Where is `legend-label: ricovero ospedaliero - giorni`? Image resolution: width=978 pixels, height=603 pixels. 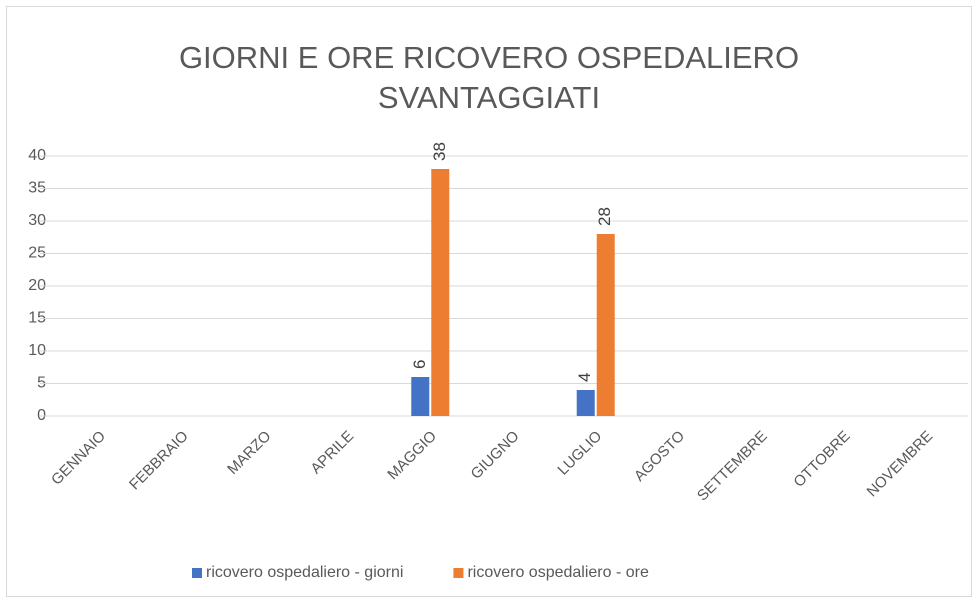 legend-label: ricovero ospedaliero - giorni is located at coordinates (304, 572).